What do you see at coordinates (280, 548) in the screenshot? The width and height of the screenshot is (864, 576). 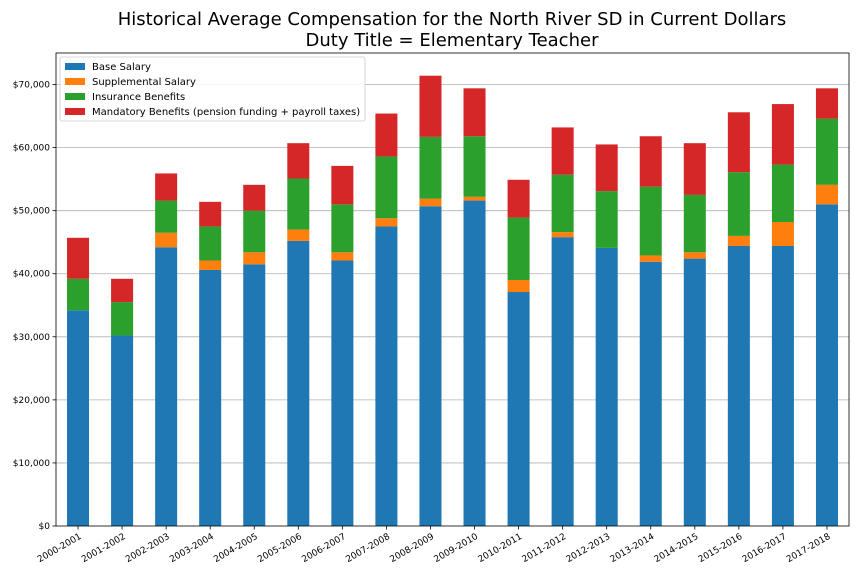 I see `x-tick-label: 2005-2006` at bounding box center [280, 548].